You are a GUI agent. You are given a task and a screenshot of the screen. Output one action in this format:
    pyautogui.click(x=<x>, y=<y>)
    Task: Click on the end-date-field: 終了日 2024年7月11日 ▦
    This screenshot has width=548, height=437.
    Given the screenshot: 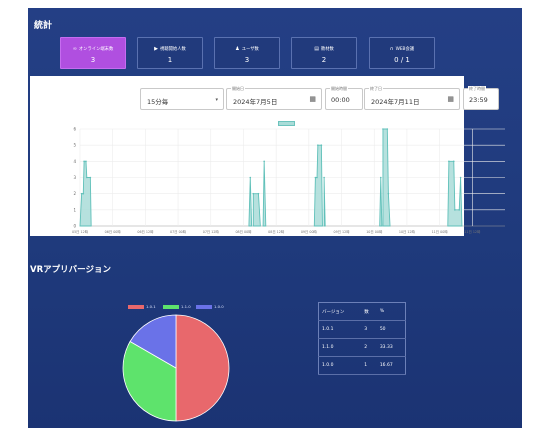 What is the action you would take?
    pyautogui.click(x=412, y=98)
    